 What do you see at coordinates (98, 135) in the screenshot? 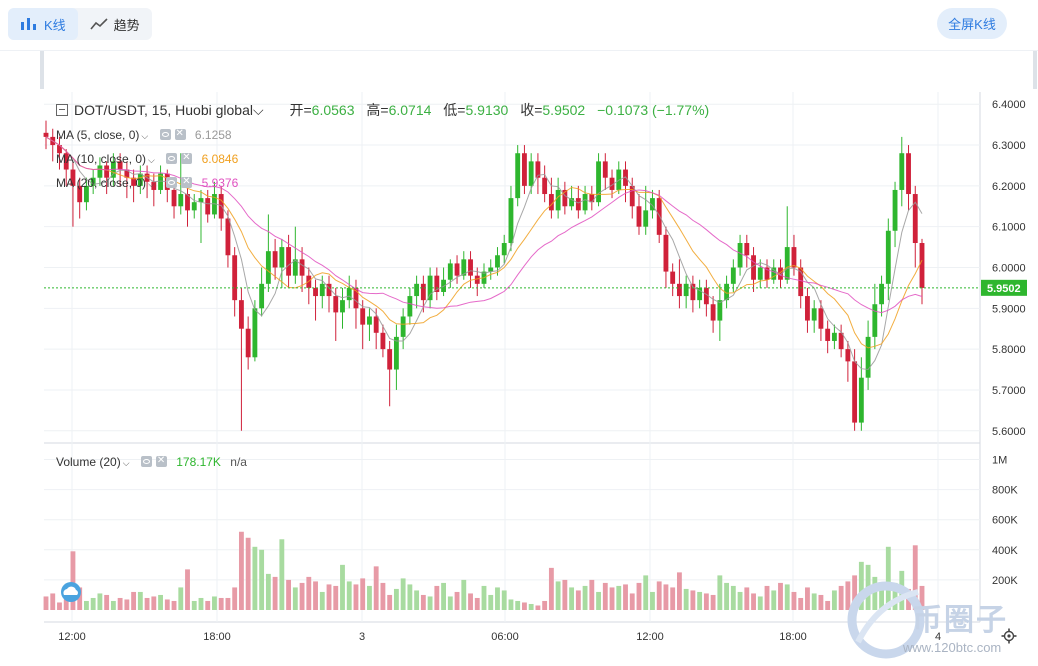
I see `ma5-label: MA (5, close, 0)` at bounding box center [98, 135].